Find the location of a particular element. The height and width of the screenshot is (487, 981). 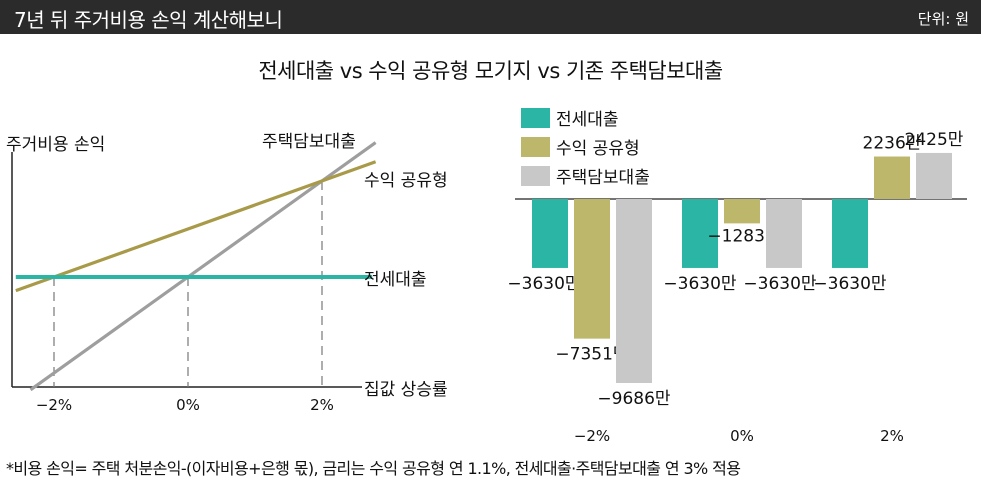

series-label: 주택담보대출 is located at coordinates (309, 142).